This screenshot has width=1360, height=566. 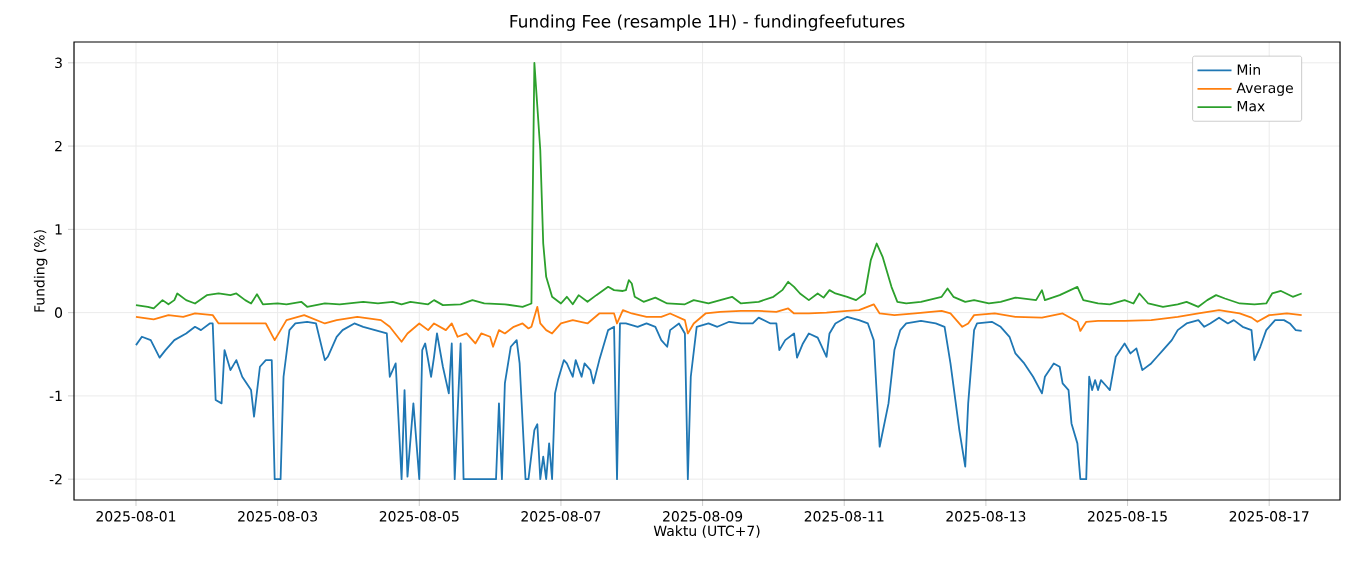 I want to click on chart-title: Funding Fee (resample 1H) - fundingfeefutures, so click(x=707, y=22).